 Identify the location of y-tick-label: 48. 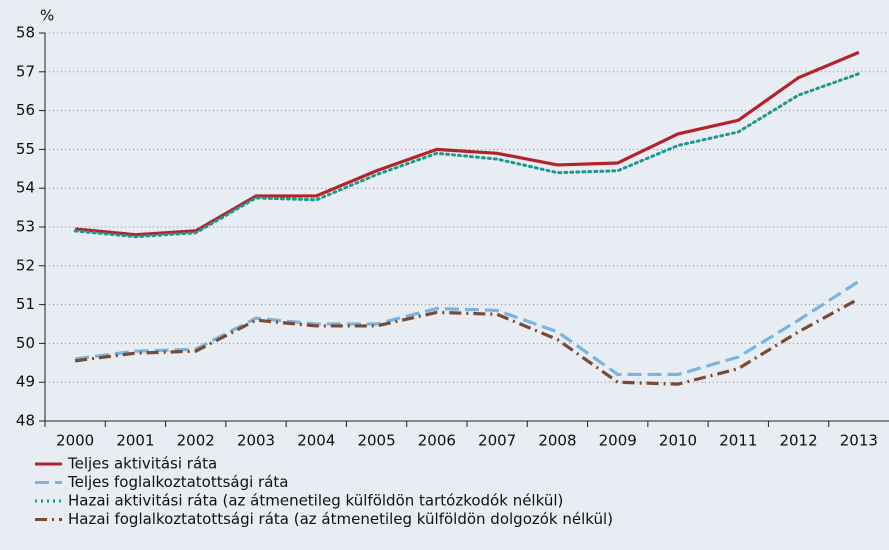
(25, 421).